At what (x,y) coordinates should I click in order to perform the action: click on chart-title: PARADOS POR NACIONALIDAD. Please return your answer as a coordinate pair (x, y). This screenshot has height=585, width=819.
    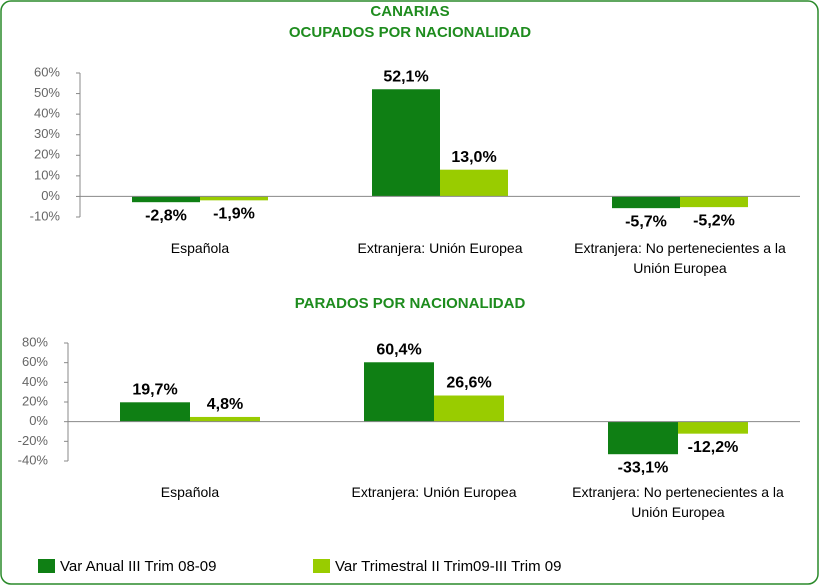
    Looking at the image, I should click on (410, 303).